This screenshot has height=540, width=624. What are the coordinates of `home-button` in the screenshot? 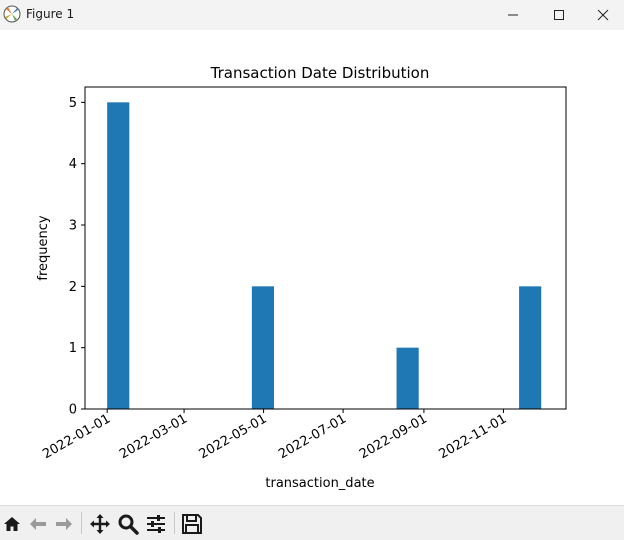 It's located at (12, 524).